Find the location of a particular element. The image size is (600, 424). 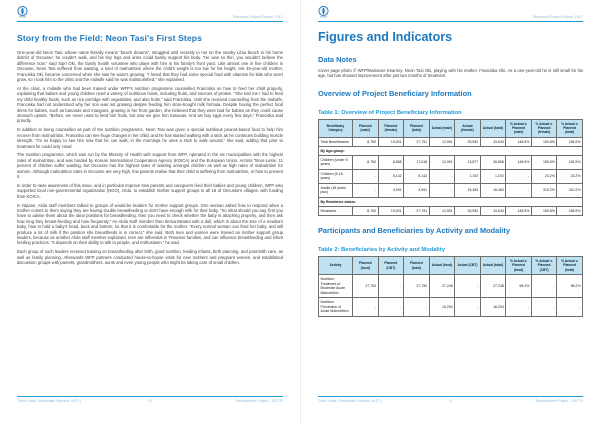

row-label: Adults (18 years plus) is located at coordinates (335, 190).